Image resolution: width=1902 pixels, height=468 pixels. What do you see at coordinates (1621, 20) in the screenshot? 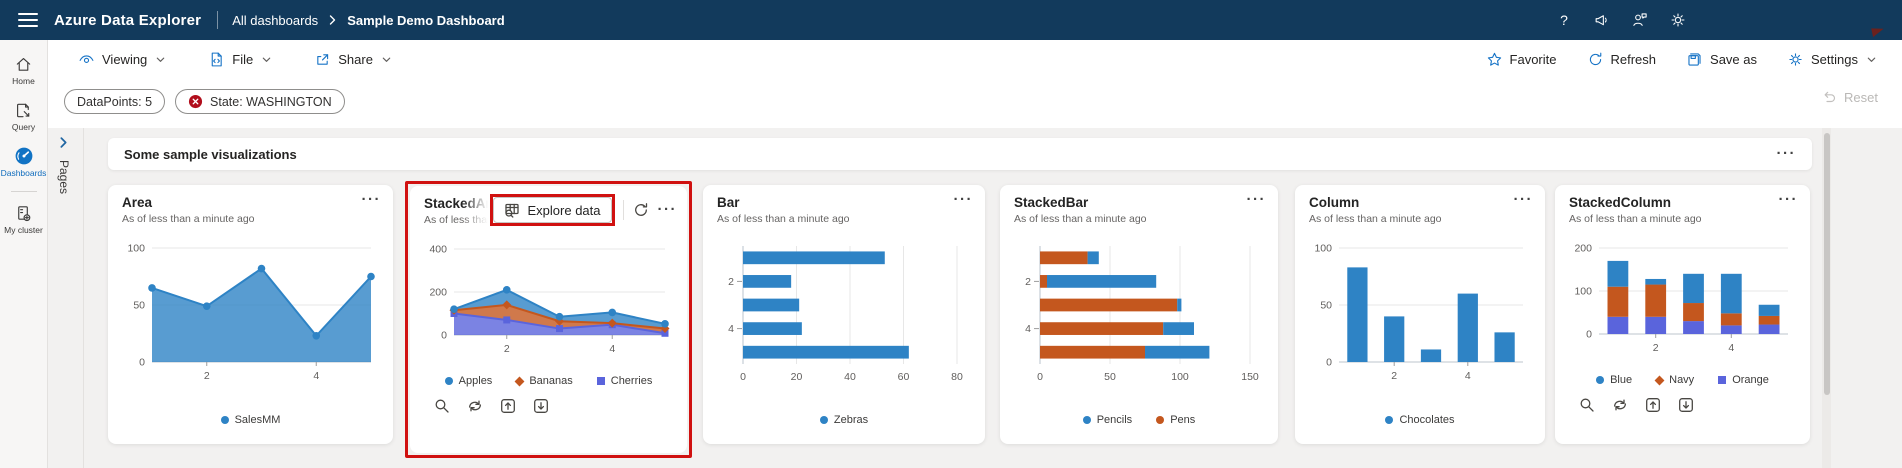
I see `topbar-action-icons: ?` at bounding box center [1621, 20].